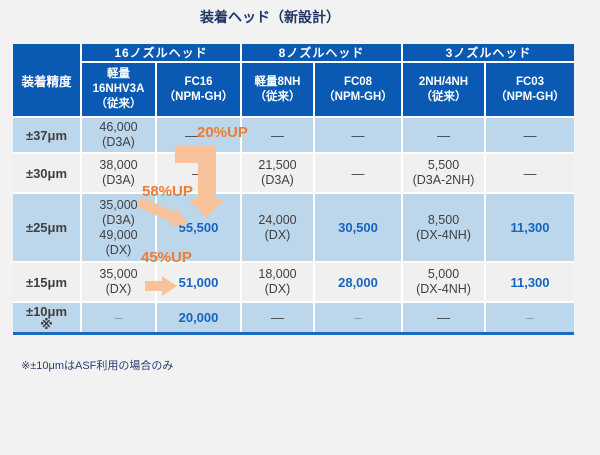  I want to click on column-header-line: FC16, so click(198, 81).